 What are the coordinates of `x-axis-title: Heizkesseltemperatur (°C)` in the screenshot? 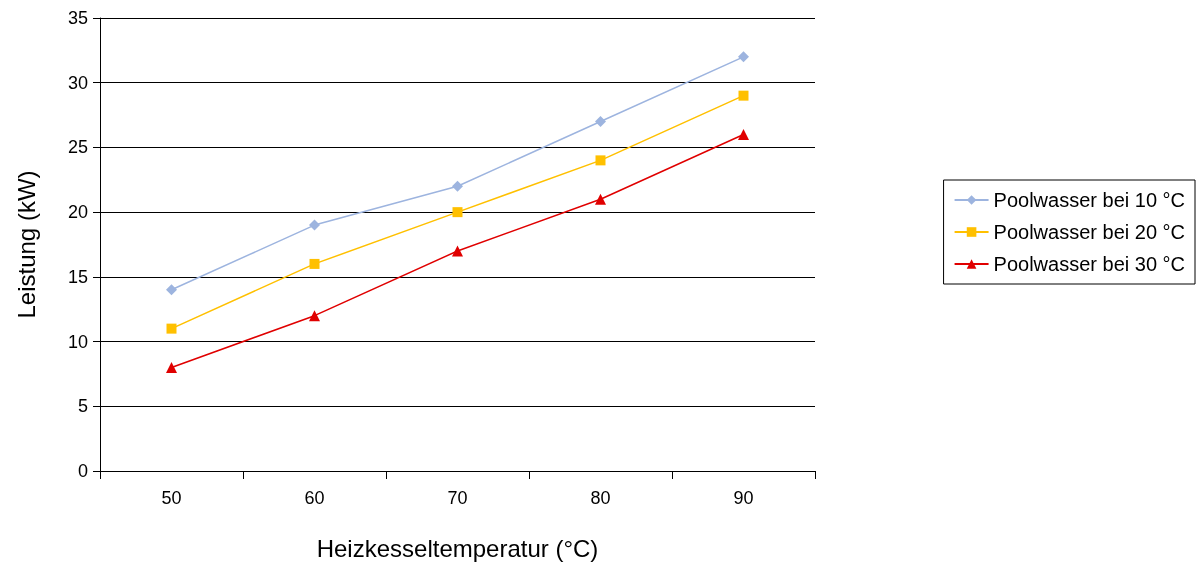 It's located at (457, 548).